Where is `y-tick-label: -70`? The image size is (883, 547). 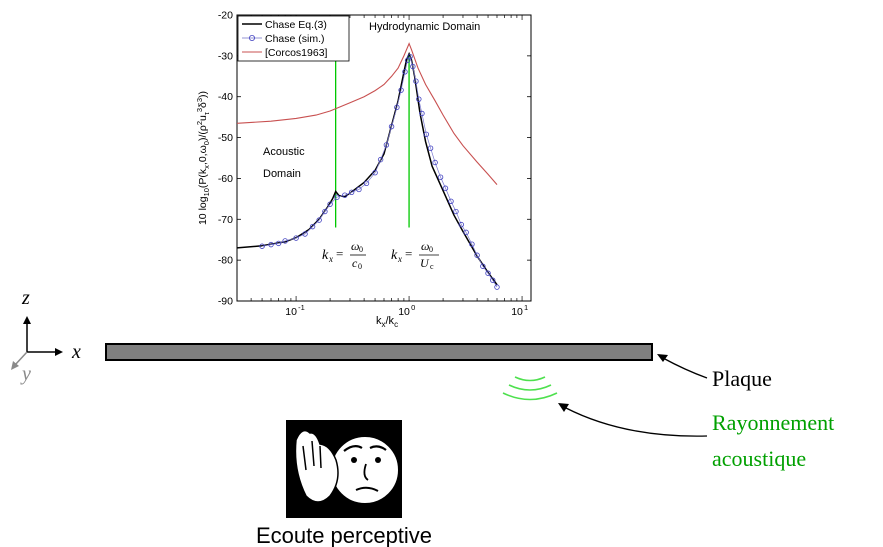 y-tick-label: -70 is located at coordinates (225, 220).